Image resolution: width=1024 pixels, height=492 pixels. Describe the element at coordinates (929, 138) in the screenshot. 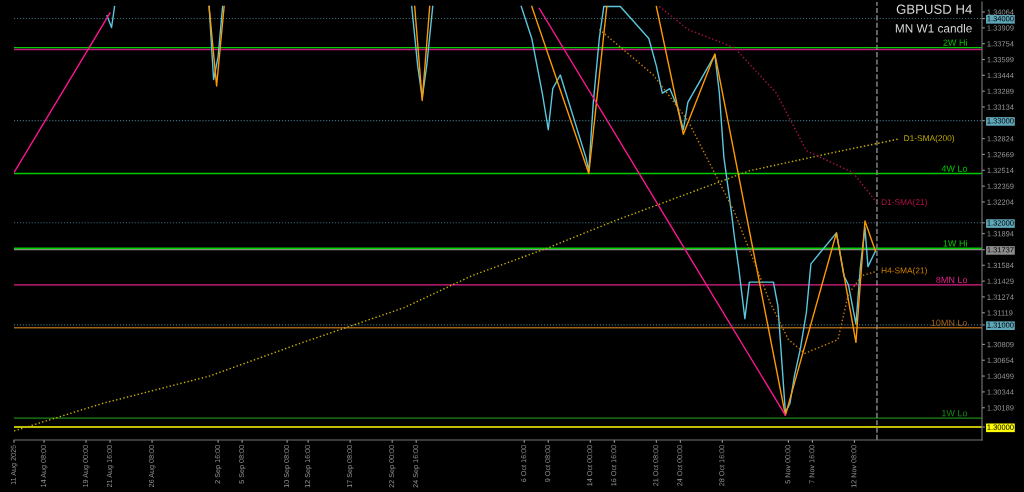

I see `series-label: D1-SMA(200)` at that location.